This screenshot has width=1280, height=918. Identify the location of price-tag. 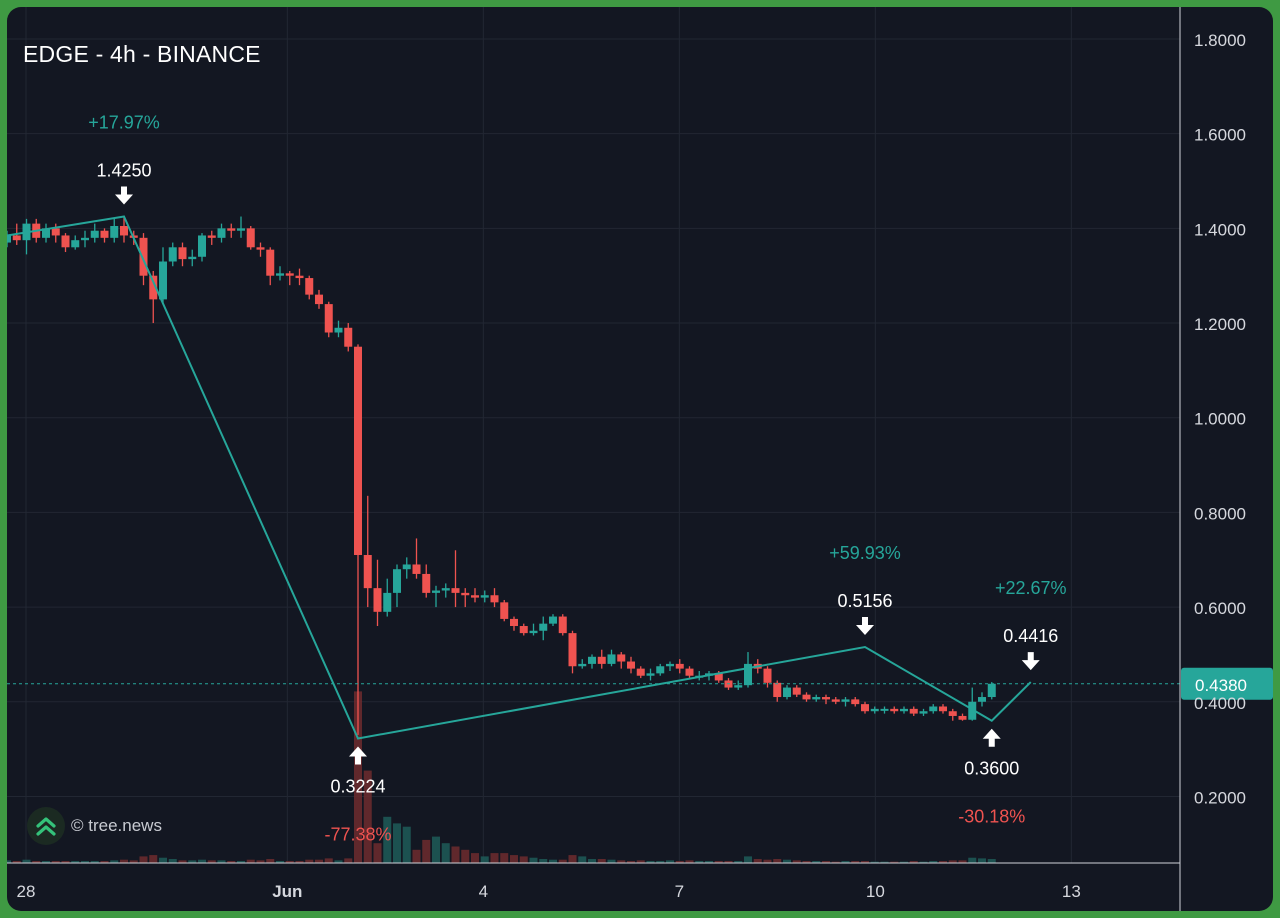
(1227, 683).